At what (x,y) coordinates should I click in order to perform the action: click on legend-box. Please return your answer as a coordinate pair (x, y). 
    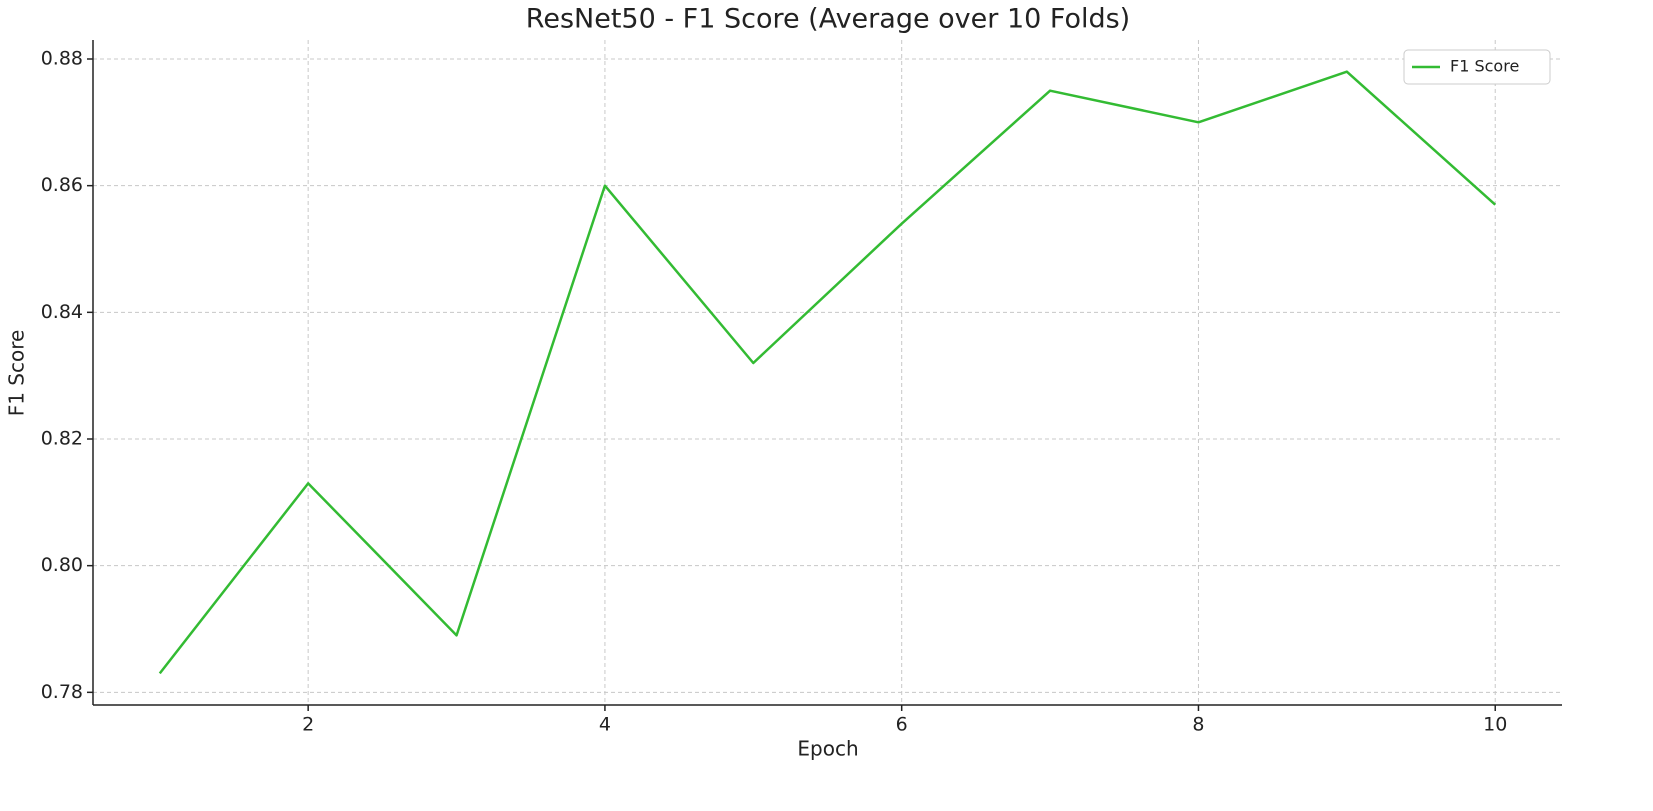
    Looking at the image, I should click on (1477, 67).